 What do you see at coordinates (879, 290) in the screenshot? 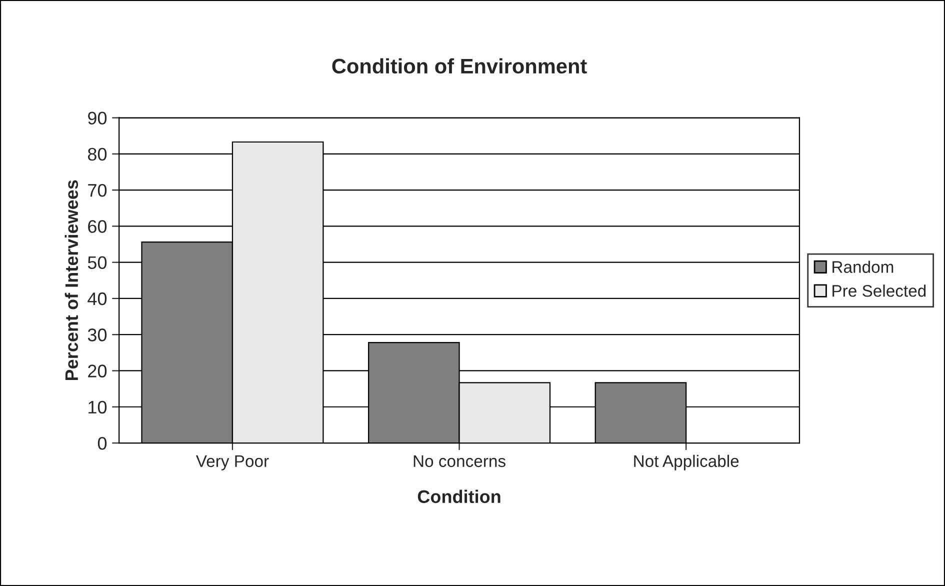
I see `legend-label: Pre Selected` at bounding box center [879, 290].